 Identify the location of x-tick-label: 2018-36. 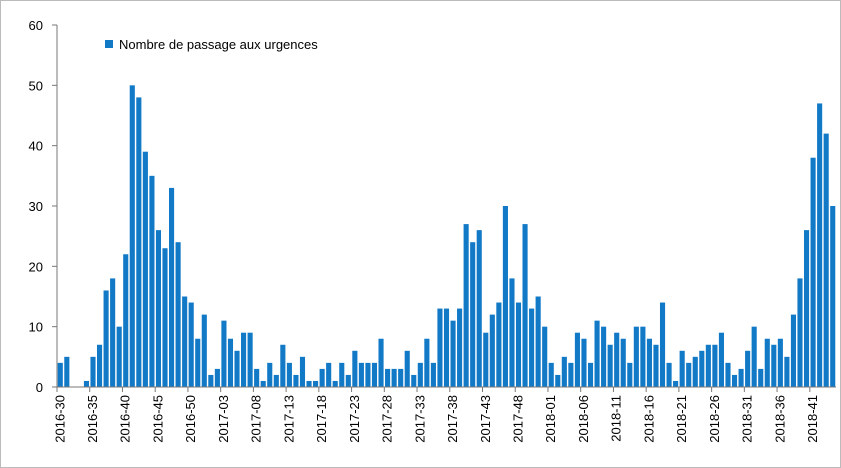
(779, 419).